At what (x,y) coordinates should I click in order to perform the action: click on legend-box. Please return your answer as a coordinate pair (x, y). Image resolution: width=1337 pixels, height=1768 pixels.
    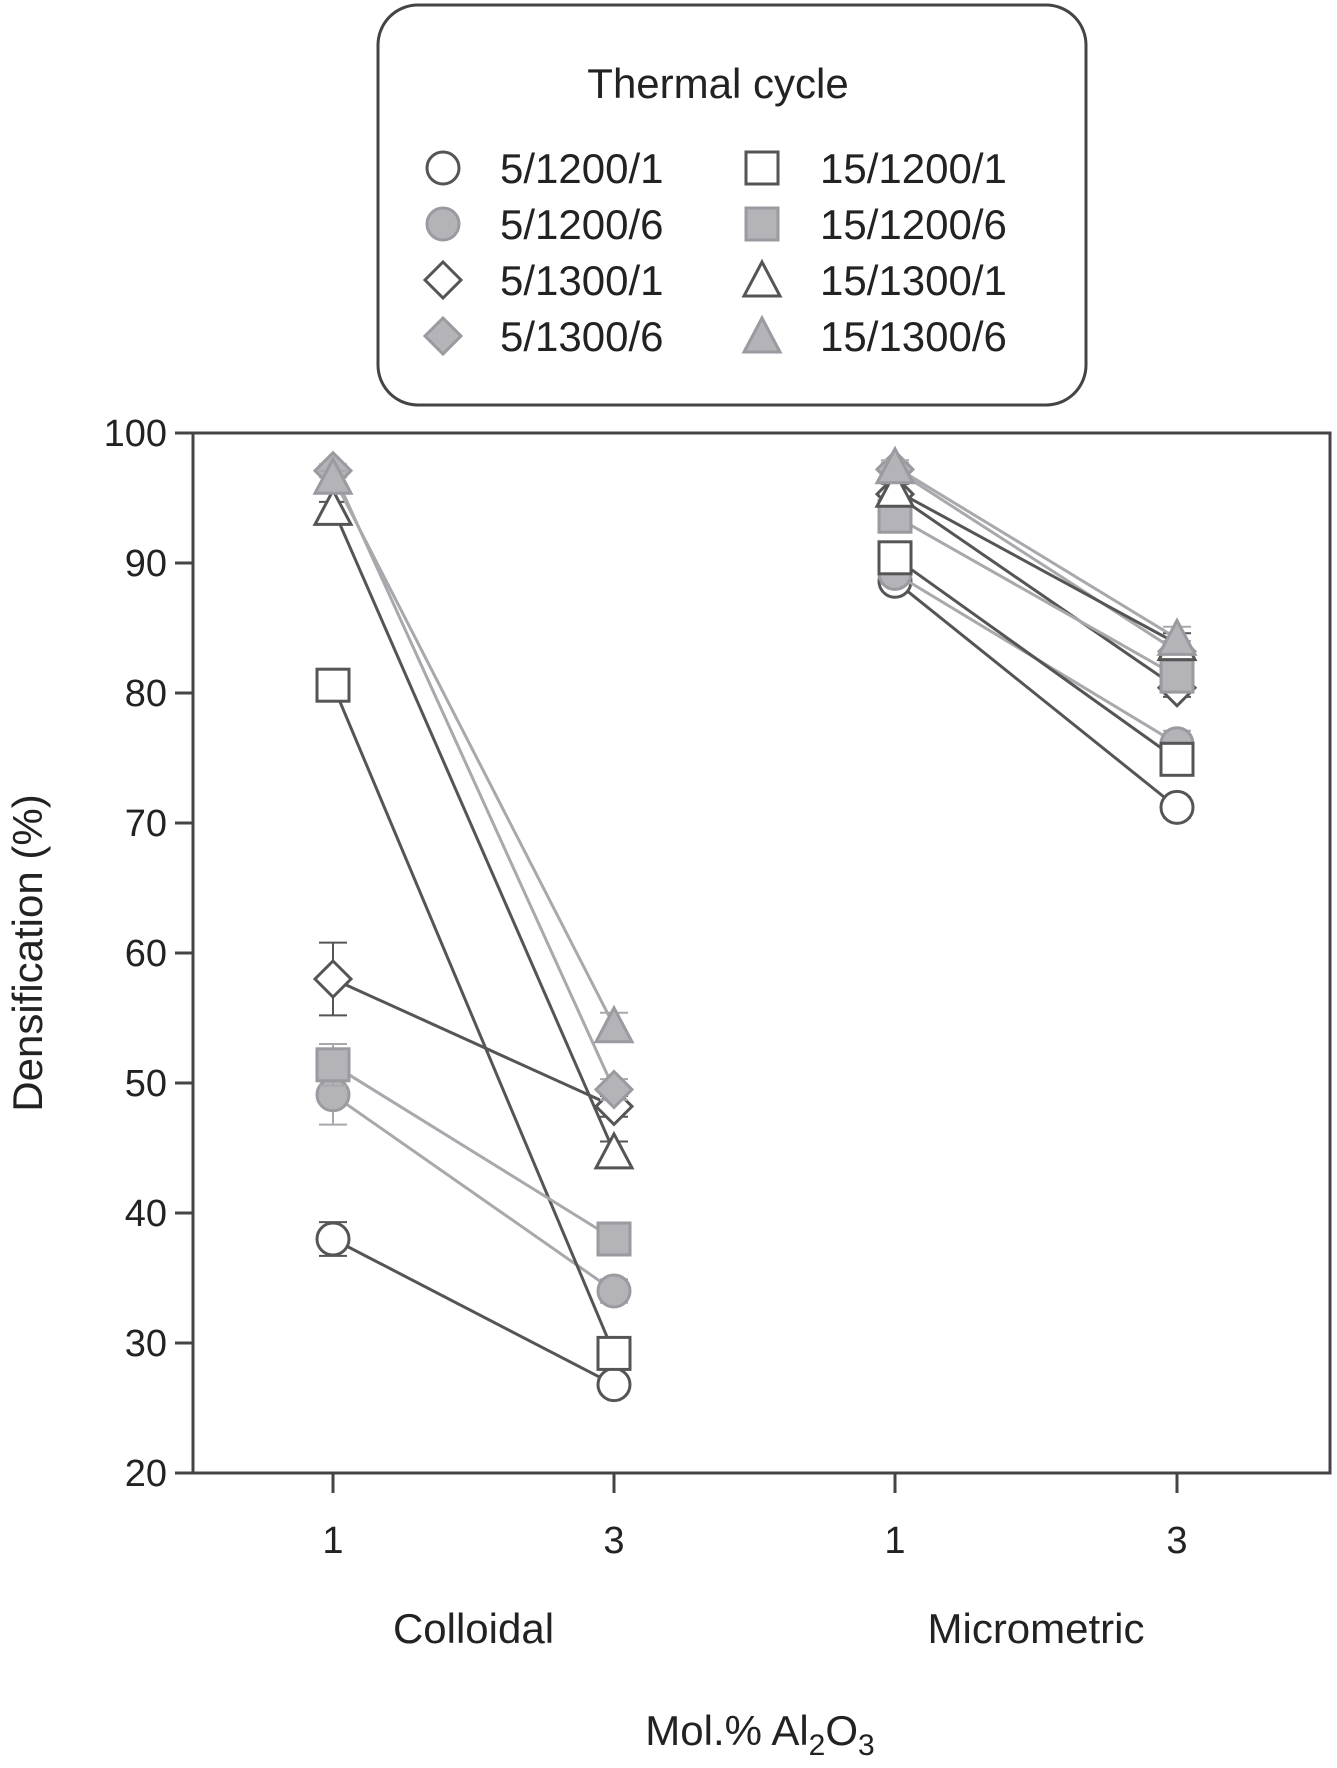
    Looking at the image, I should click on (732, 205).